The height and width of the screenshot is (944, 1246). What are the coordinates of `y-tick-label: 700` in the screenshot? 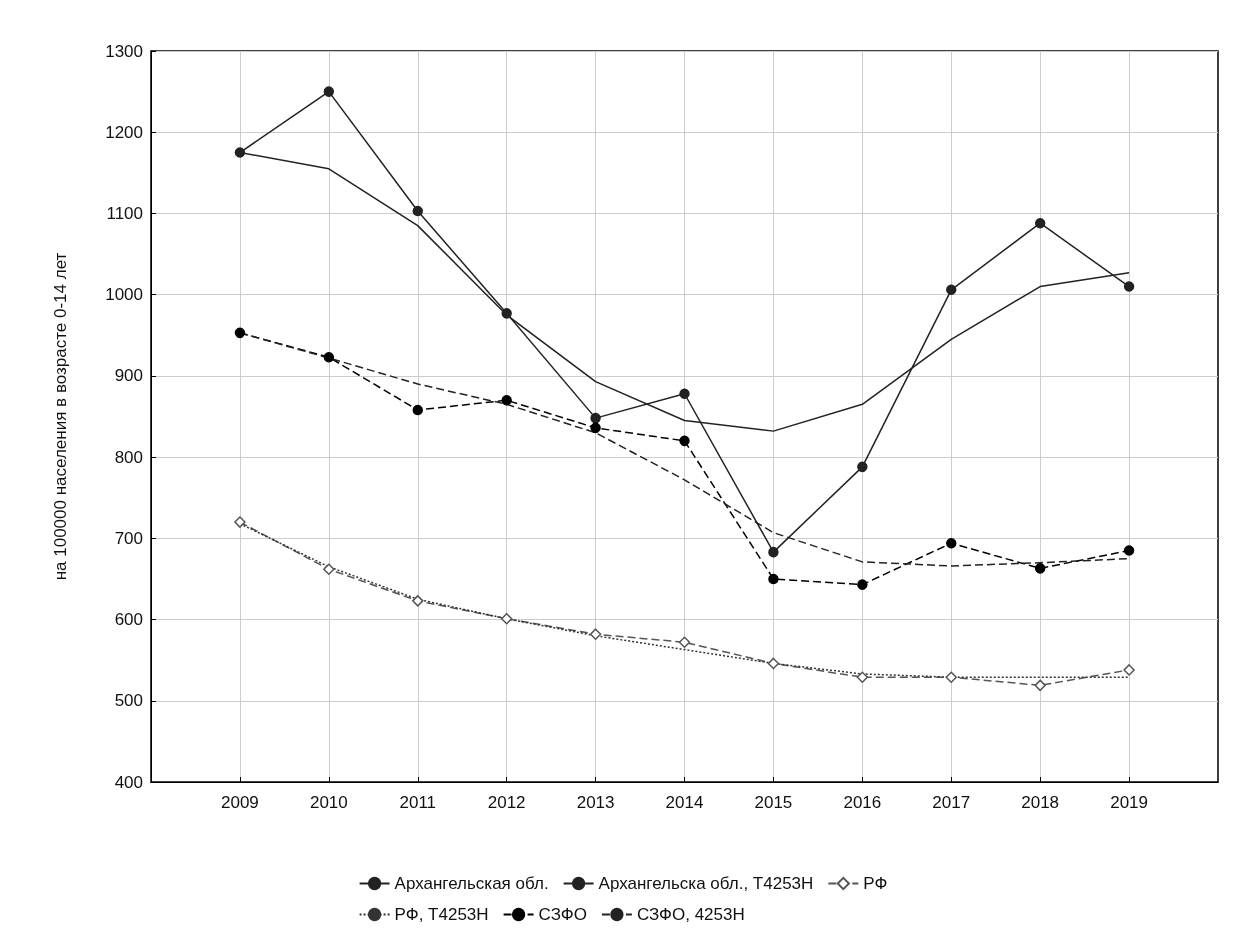 It's located at (128, 538).